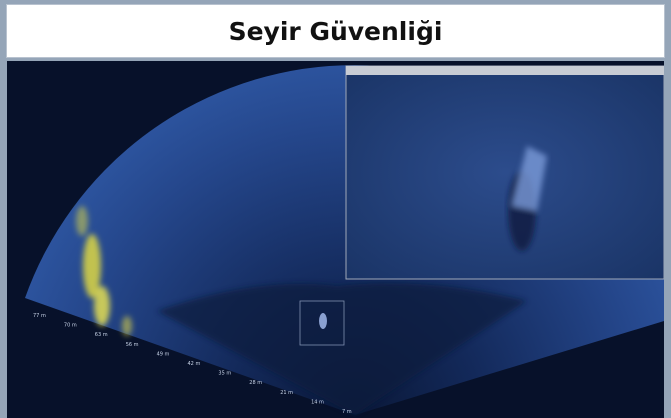  I want to click on target-box, so click(322, 323).